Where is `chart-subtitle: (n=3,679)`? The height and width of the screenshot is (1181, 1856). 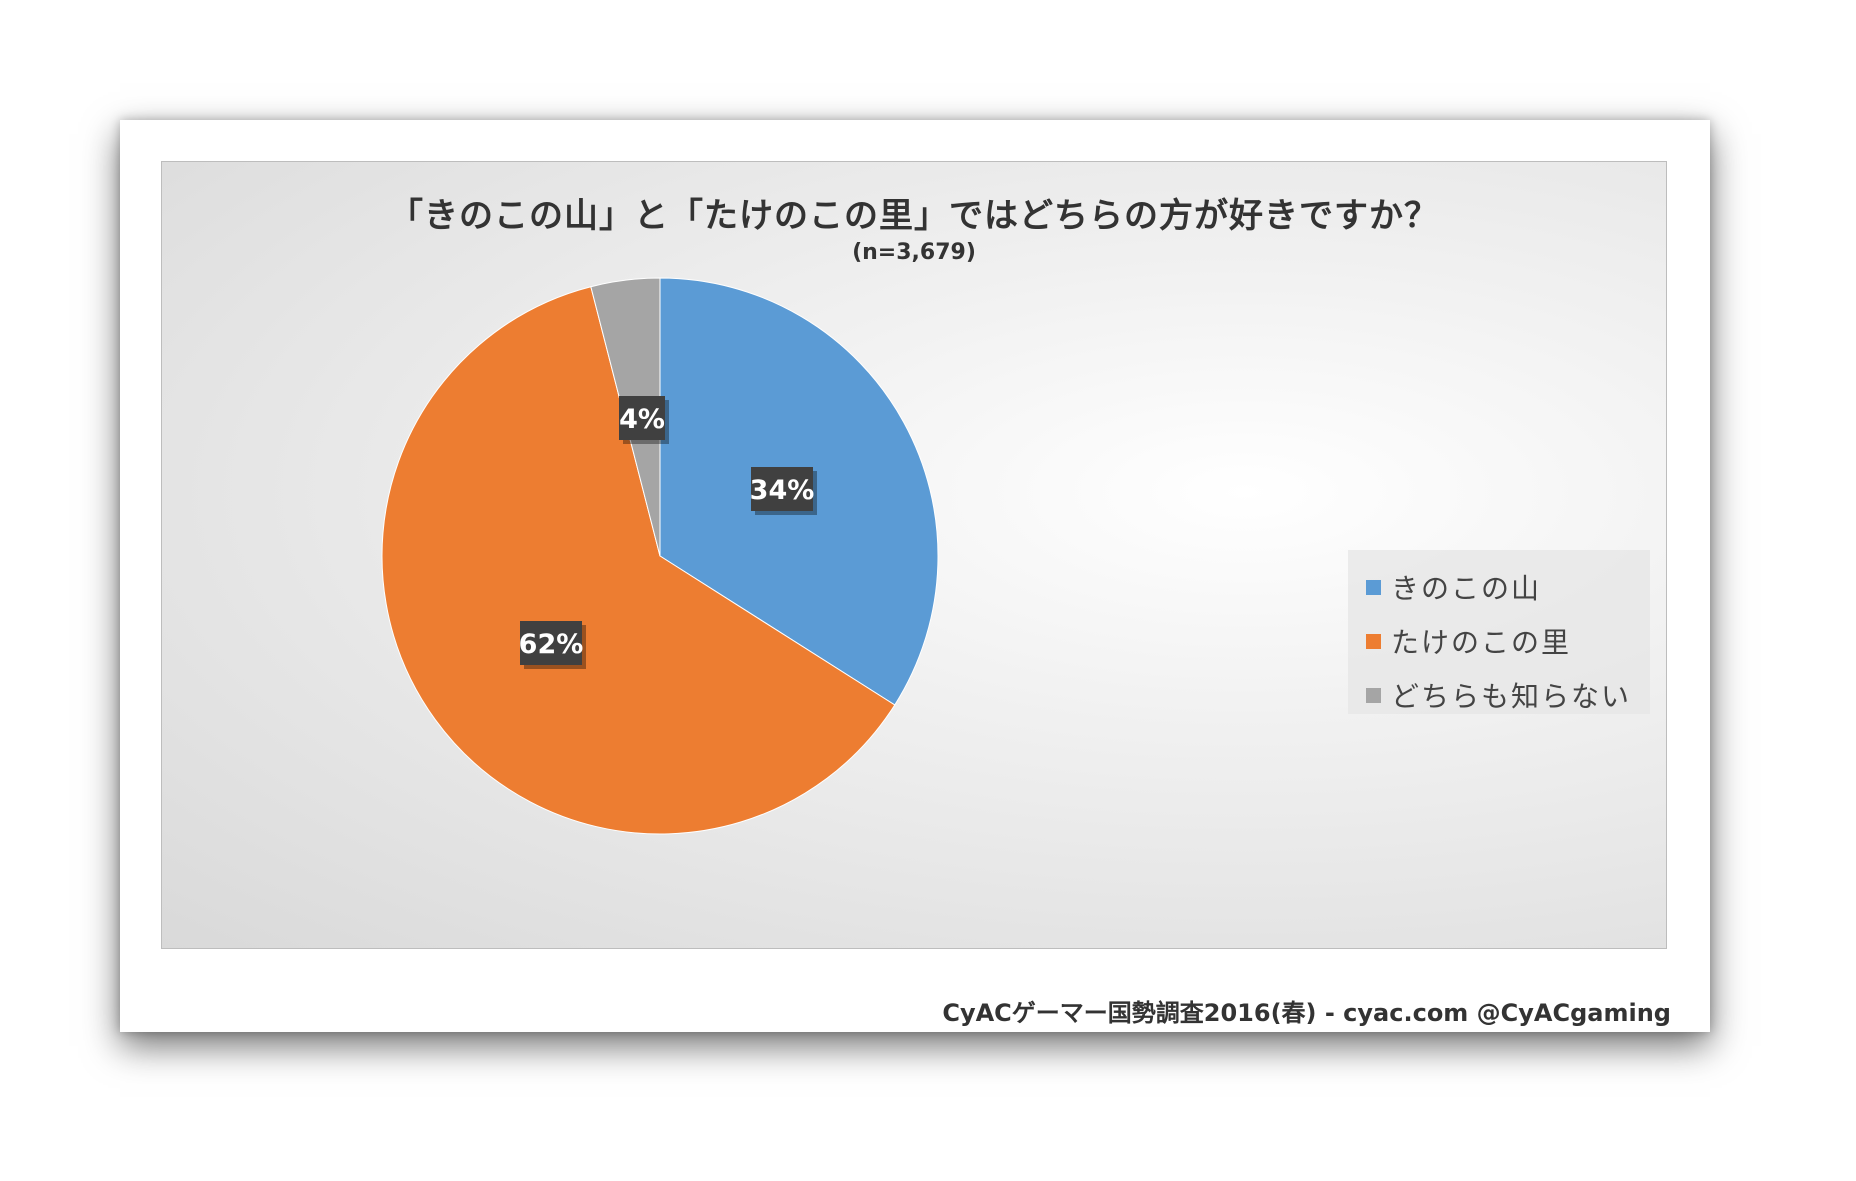
chart-subtitle: (n=3,679) is located at coordinates (914, 252).